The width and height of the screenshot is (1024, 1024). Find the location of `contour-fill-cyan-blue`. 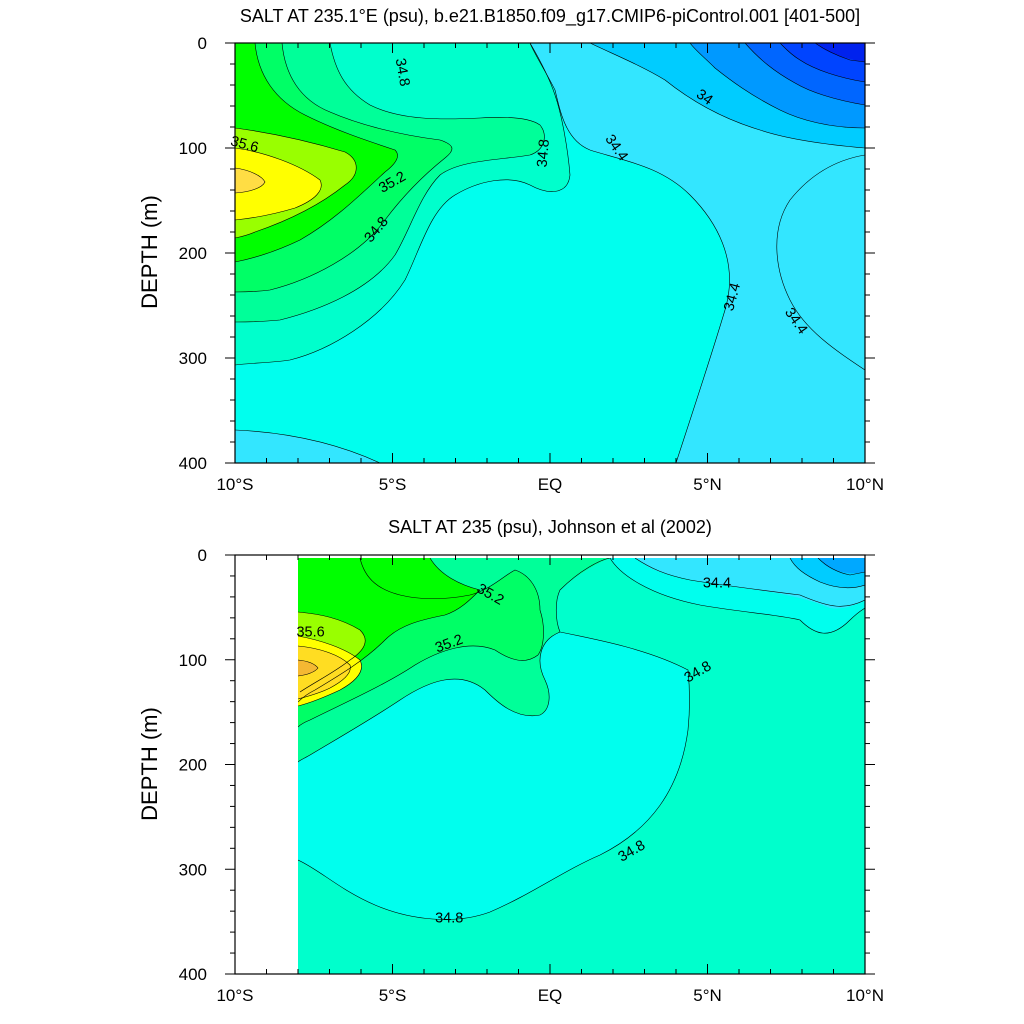

contour-fill-cyan-blue is located at coordinates (697, 253).